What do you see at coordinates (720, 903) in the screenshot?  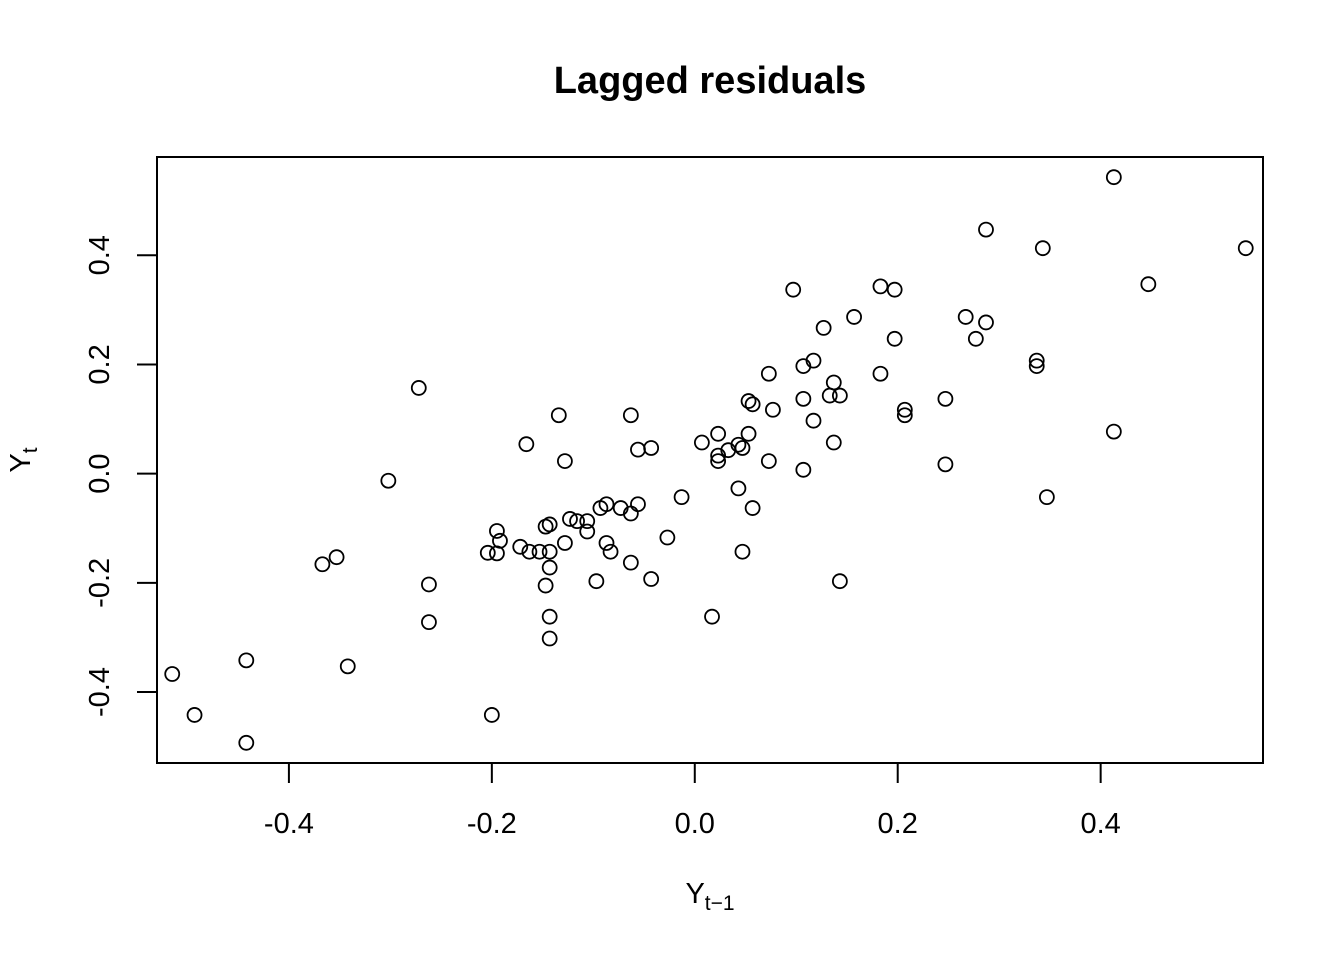 I see `x-axis-label-subscript: t−1` at bounding box center [720, 903].